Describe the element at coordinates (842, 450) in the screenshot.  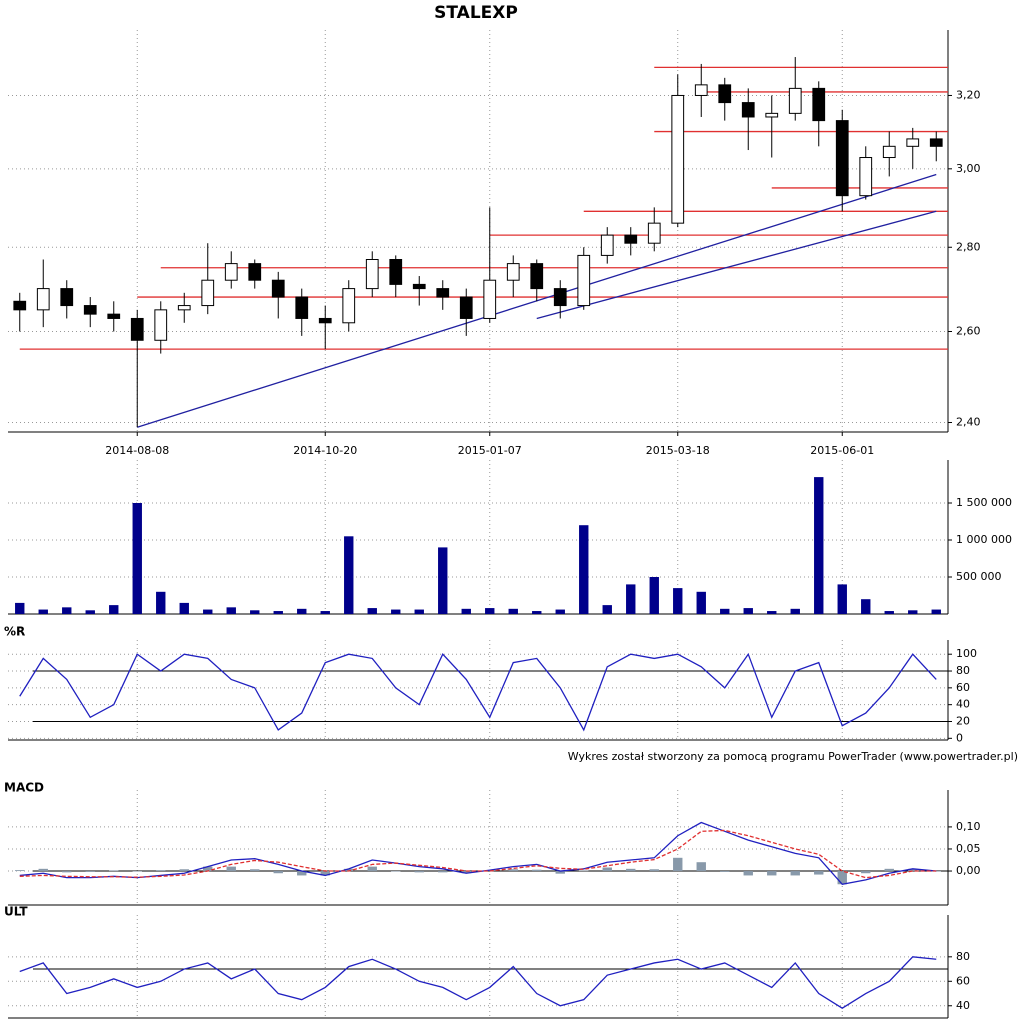
I see `x-tick-label: 2015-06-01` at that location.